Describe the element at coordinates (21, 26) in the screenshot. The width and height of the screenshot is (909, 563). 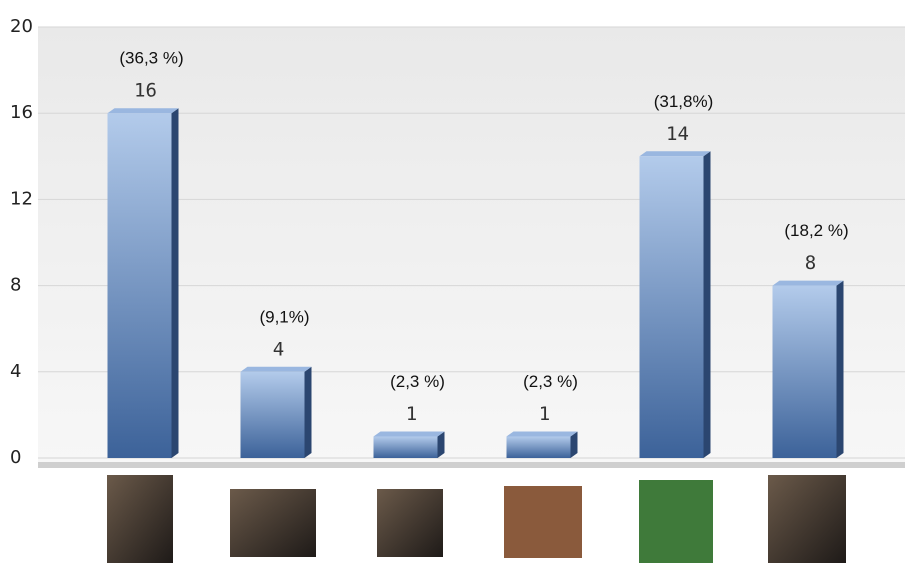
I see `y-tick-label: 20` at that location.